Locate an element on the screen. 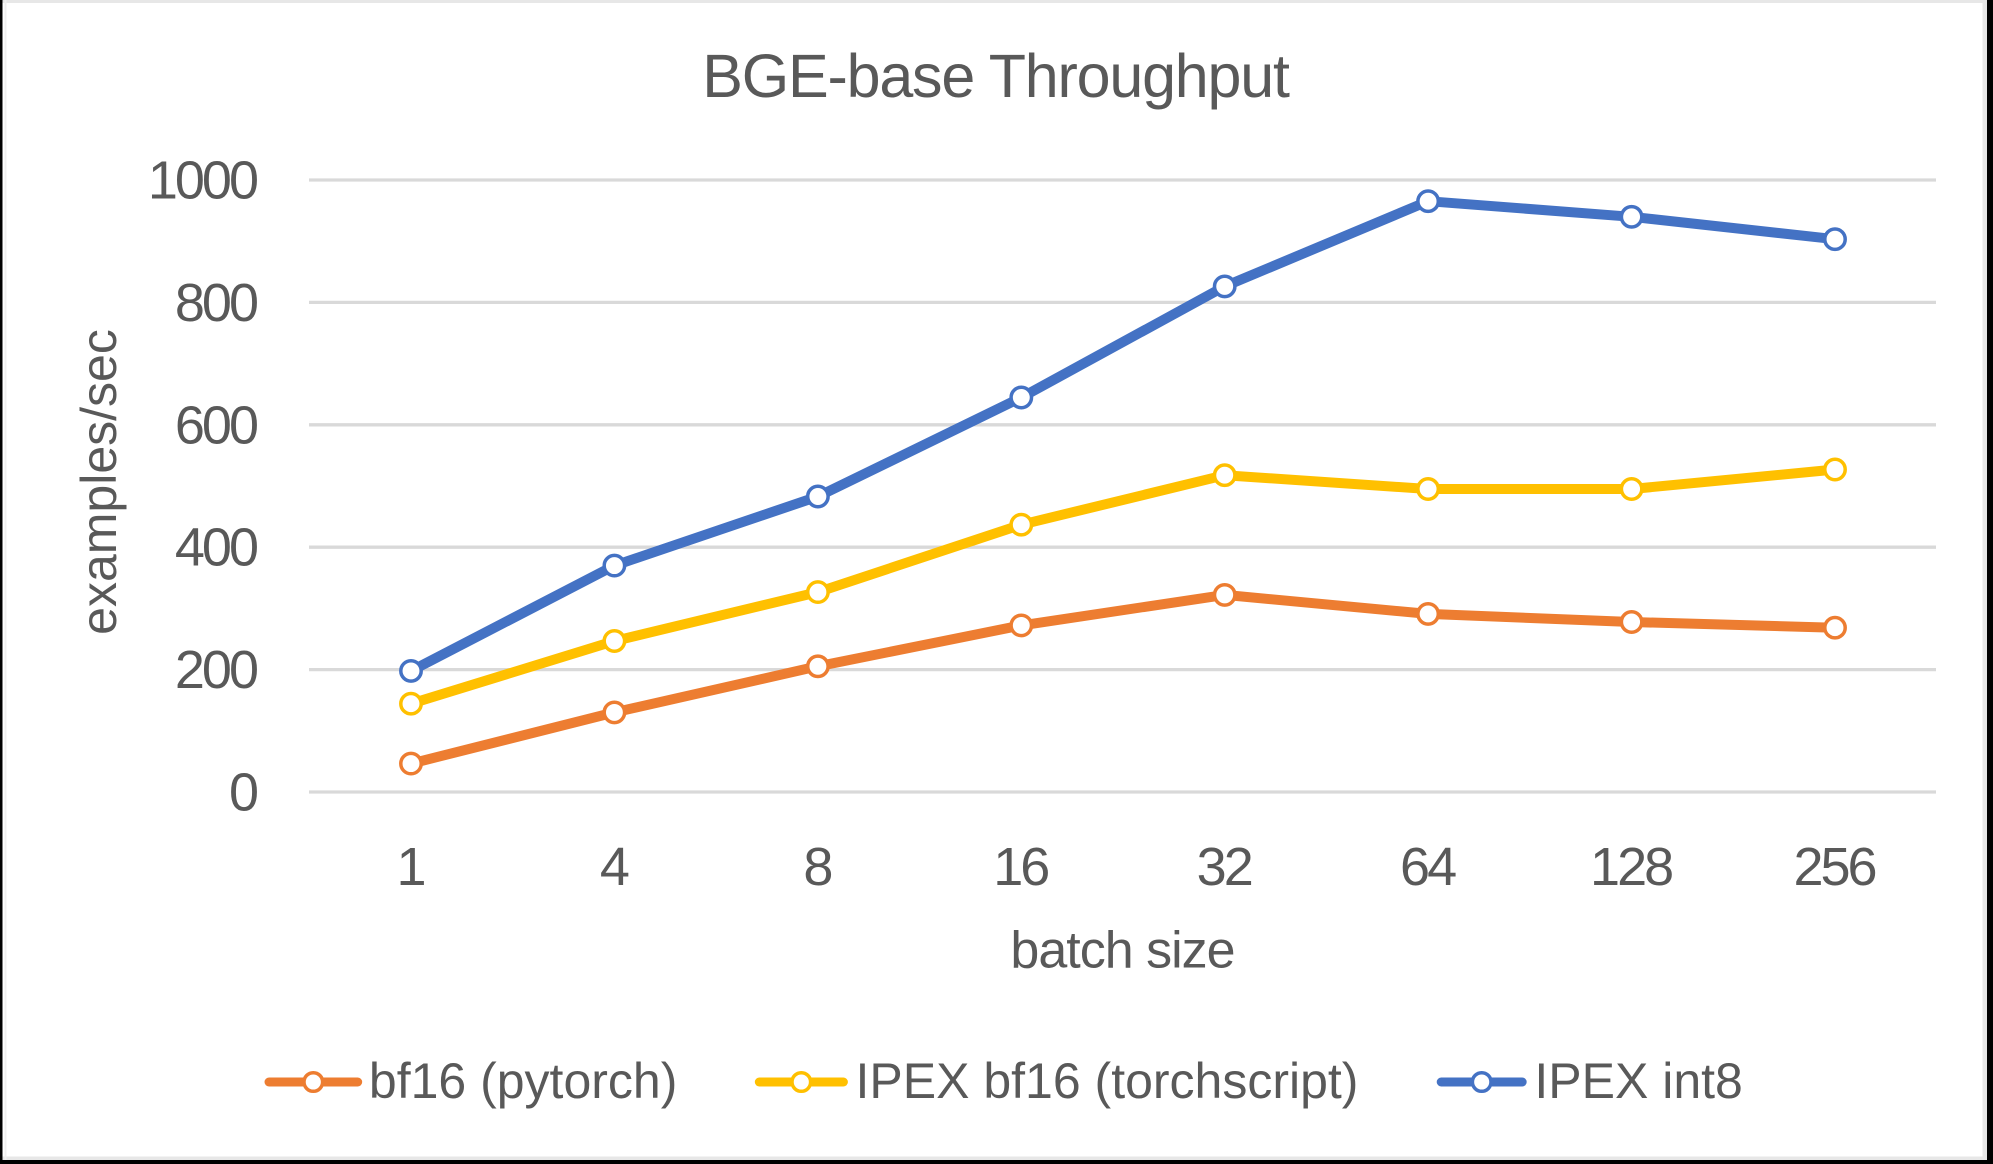 The height and width of the screenshot is (1164, 1993). svg-text: IPEX bf16 (torchscript) is located at coordinates (1107, 1081).